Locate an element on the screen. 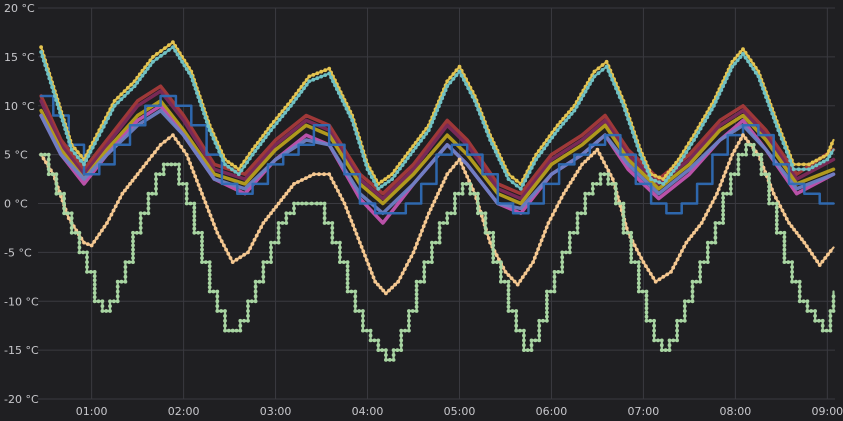 This screenshot has height=421, width=843. y-tick-label: -10 °C is located at coordinates (21, 301).